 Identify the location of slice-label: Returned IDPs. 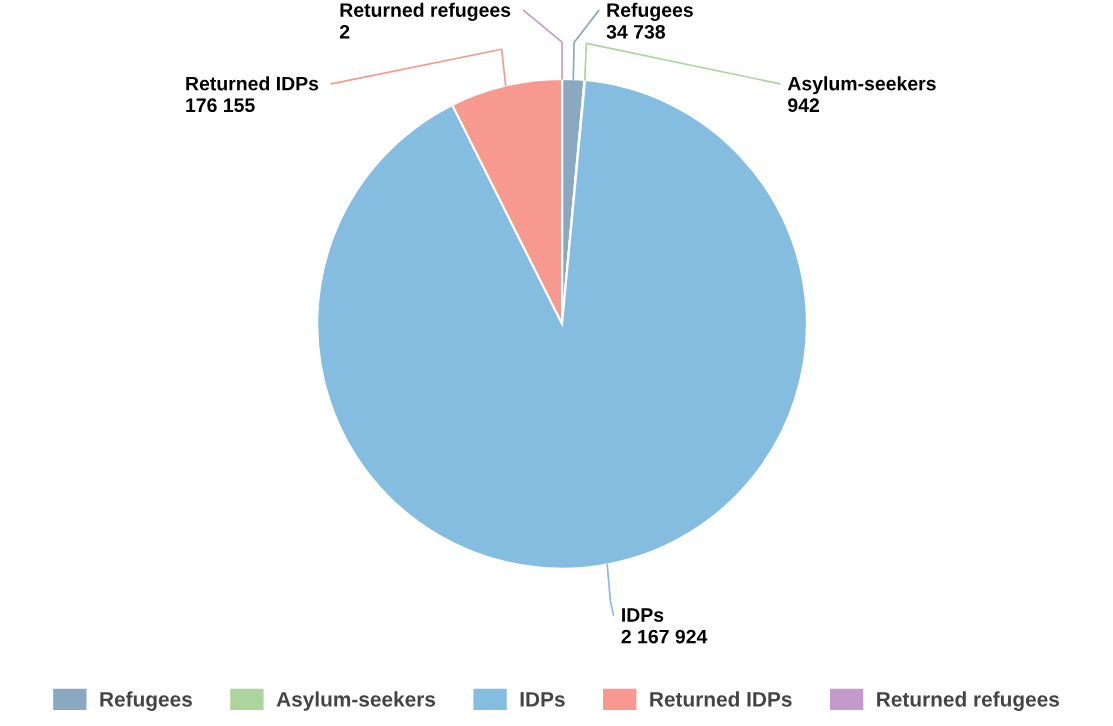
(252, 83).